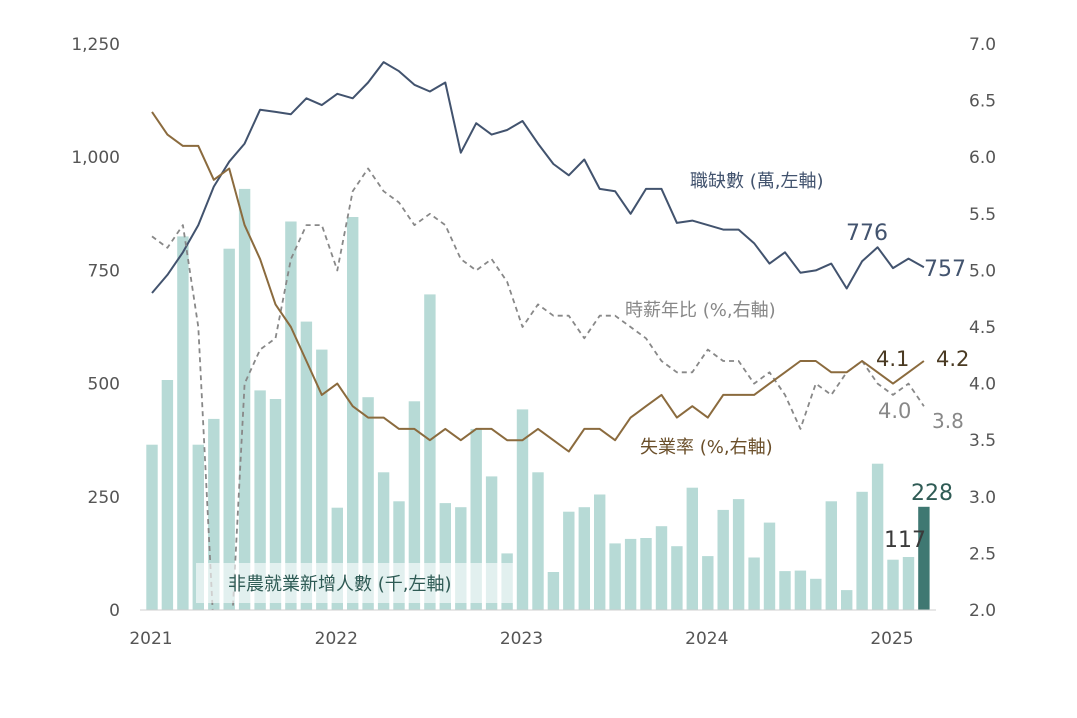 Image resolution: width=1077 pixels, height=718 pixels. Describe the element at coordinates (945, 269) in the screenshot. I see `annot-vacancies-last: 757` at that location.